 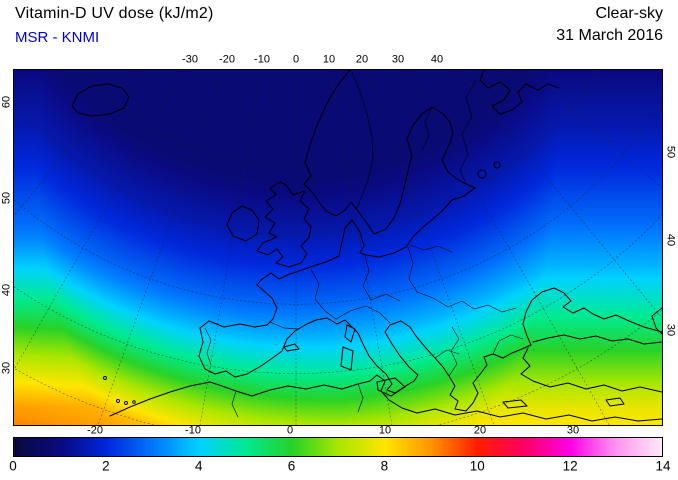 I want to click on condition-label: Clear-sky, so click(x=629, y=13).